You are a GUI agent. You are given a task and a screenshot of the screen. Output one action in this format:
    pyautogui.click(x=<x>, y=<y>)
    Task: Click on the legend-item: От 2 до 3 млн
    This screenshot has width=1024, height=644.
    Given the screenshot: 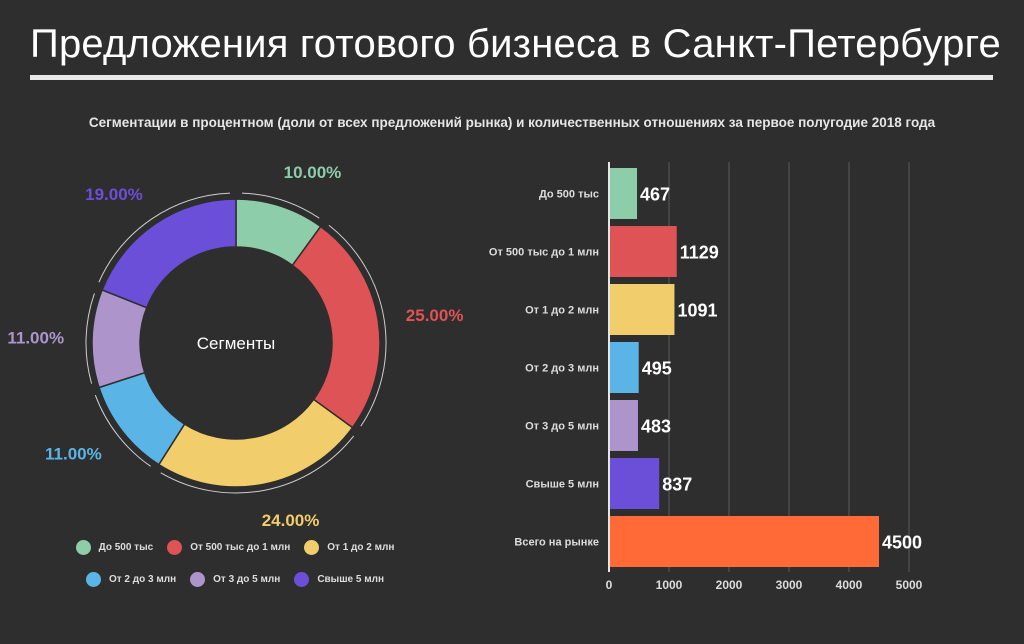 What is the action you would take?
    pyautogui.click(x=131, y=579)
    